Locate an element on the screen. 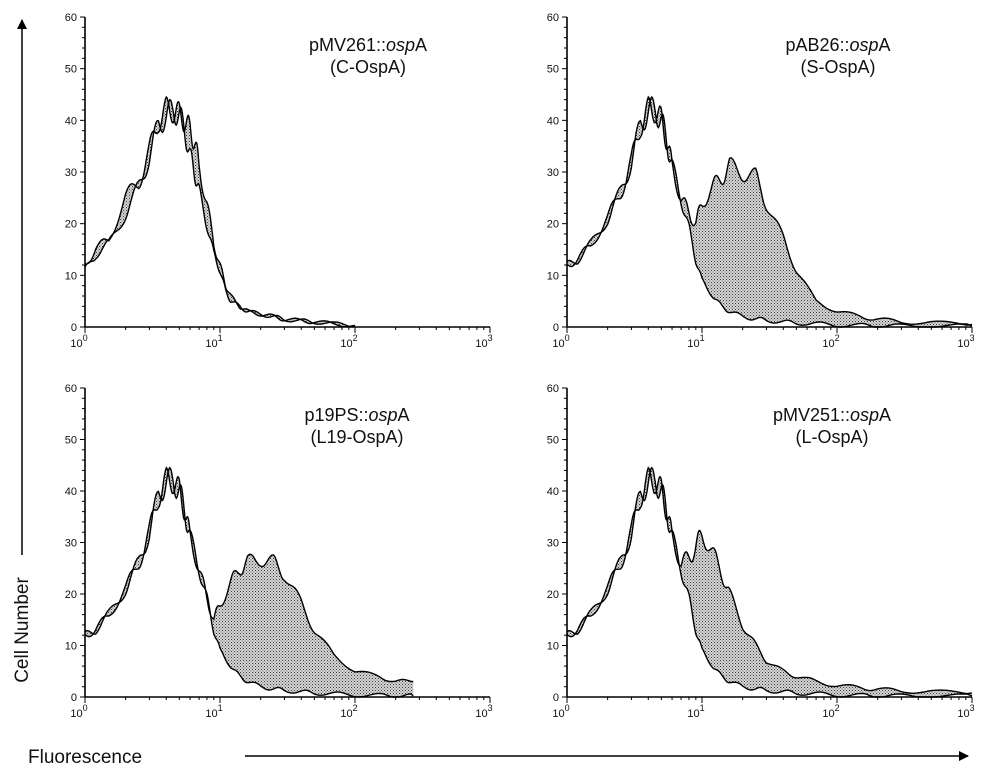 Image resolution: width=985 pixels, height=768 pixels. panel-subtitle: (L-OspA) is located at coordinates (831, 437).